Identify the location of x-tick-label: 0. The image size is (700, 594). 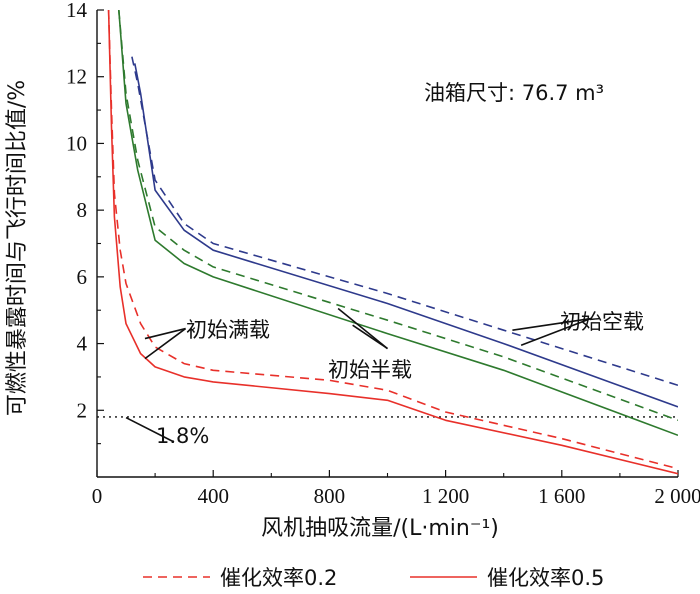
(97, 496).